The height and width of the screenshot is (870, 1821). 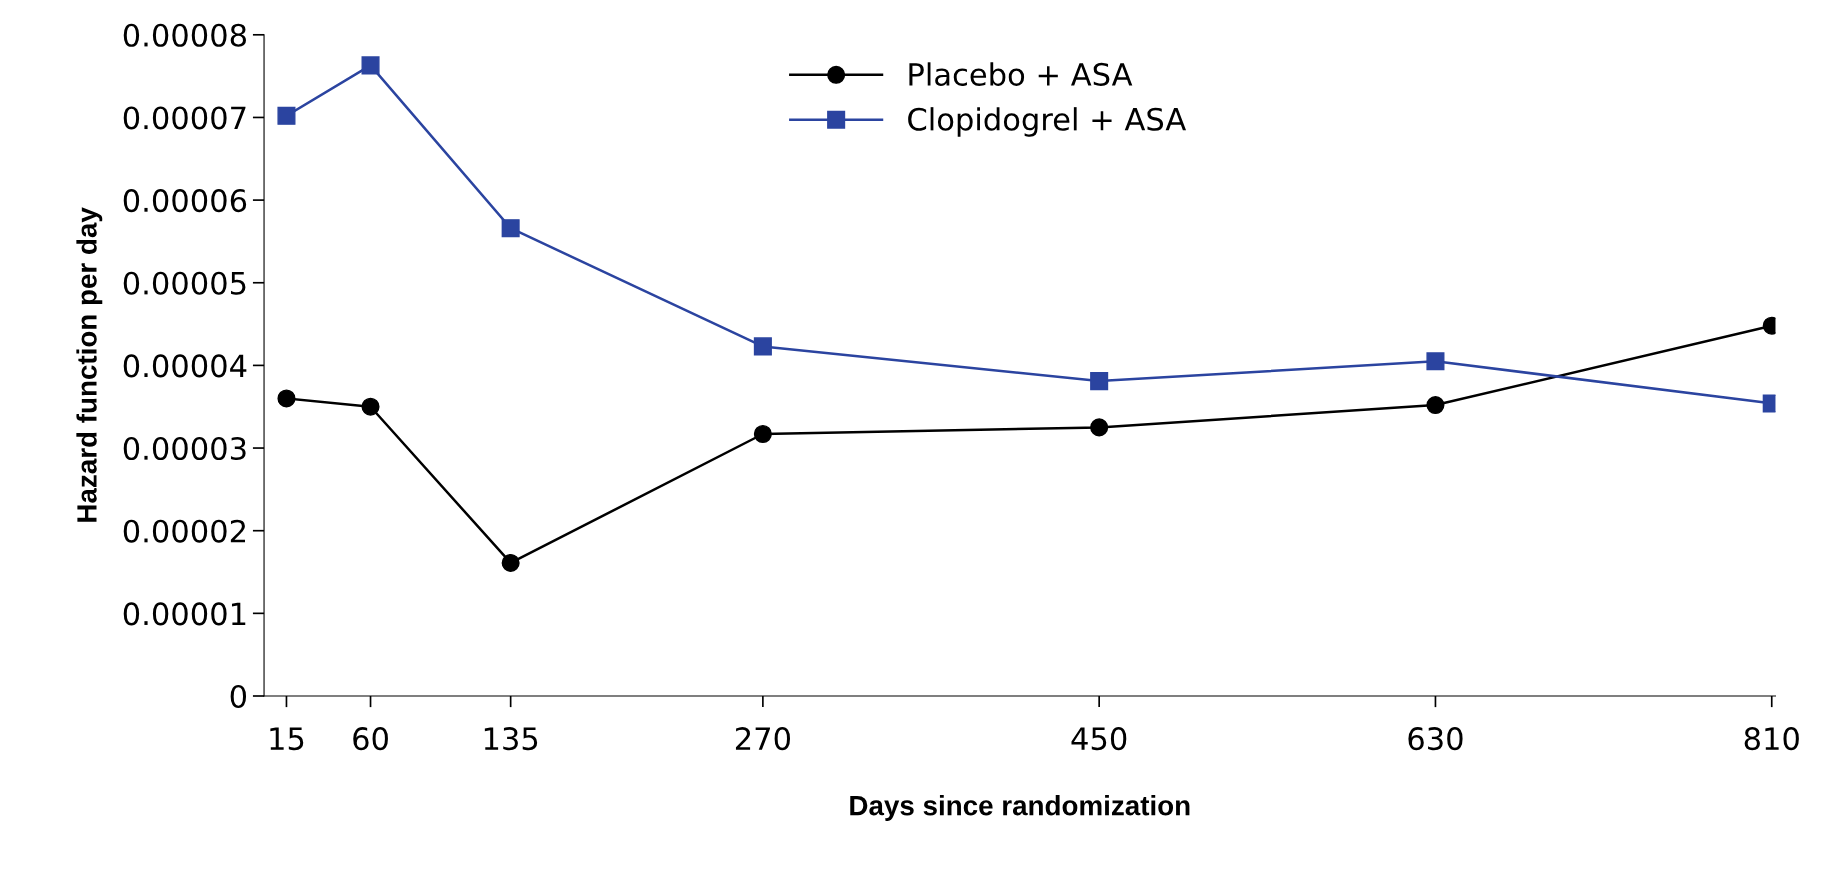 I want to click on y-tick-label: 0.00004, so click(x=185, y=366).